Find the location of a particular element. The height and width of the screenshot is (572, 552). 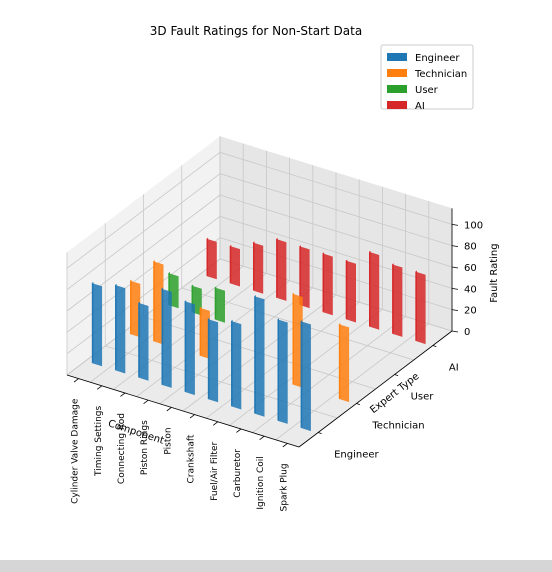

legend-label: AI is located at coordinates (420, 106).